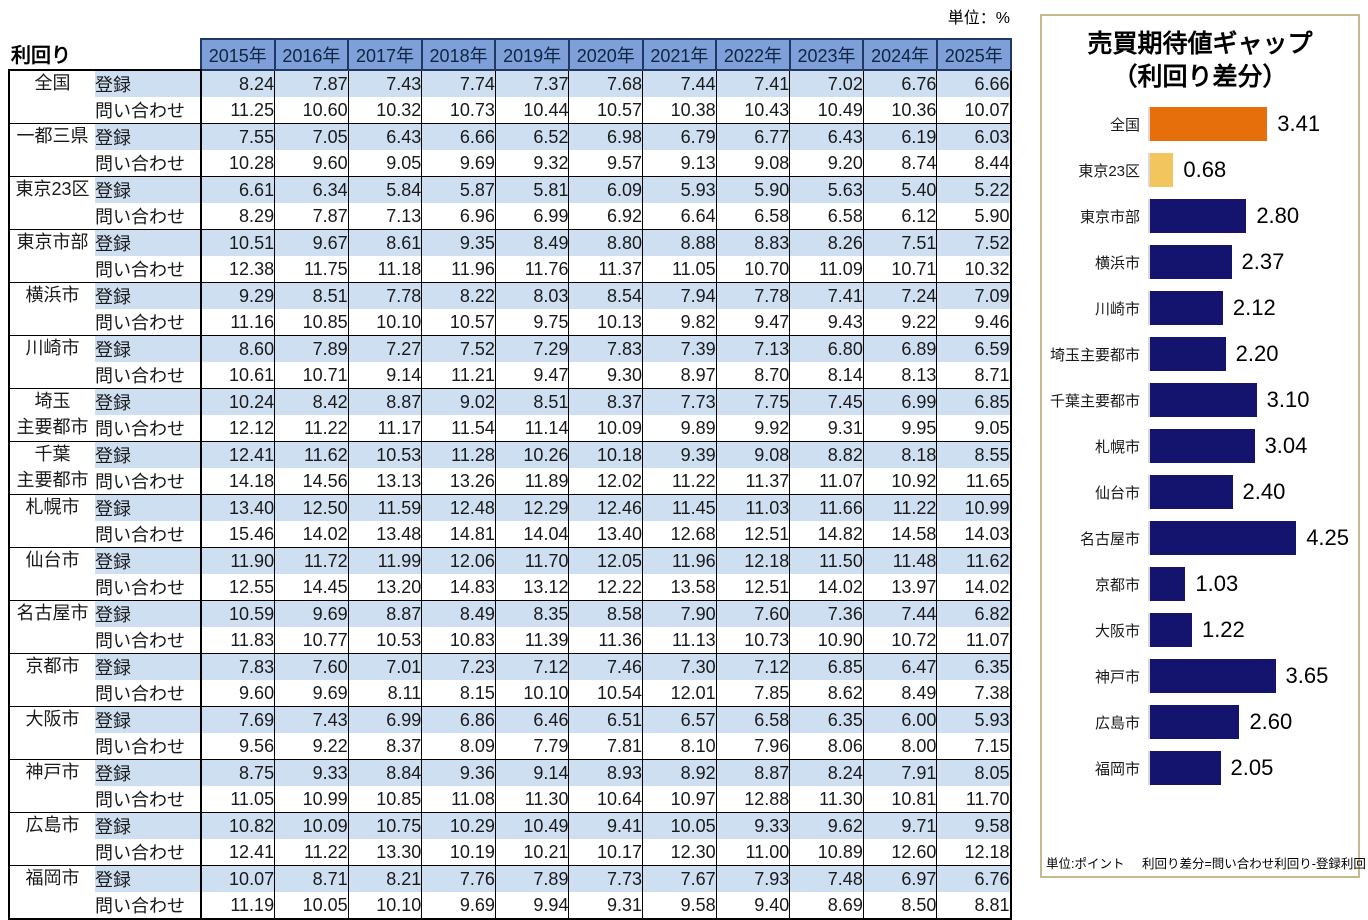 Image resolution: width=1368 pixels, height=920 pixels. What do you see at coordinates (679, 666) in the screenshot?
I see `yield-cell: 7.30` at bounding box center [679, 666].